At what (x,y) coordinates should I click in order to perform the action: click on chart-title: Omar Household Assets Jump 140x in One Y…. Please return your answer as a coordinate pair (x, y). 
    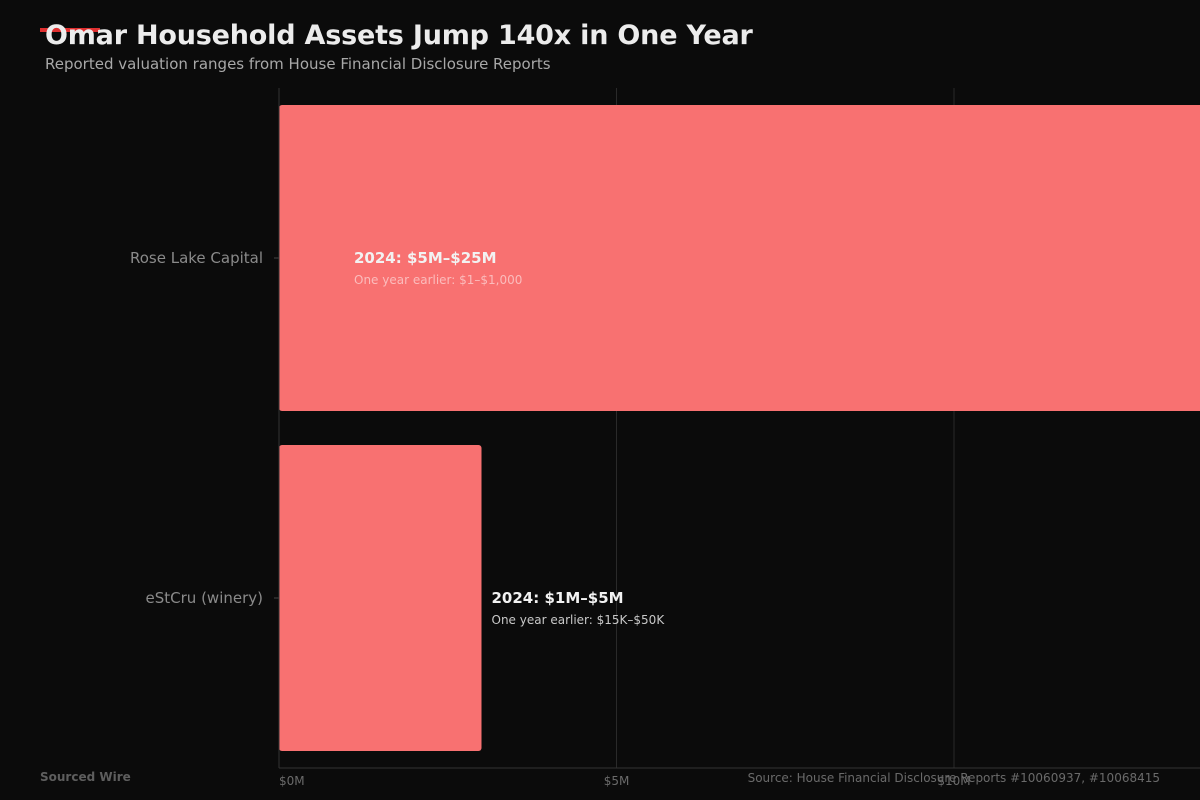
    Looking at the image, I should click on (399, 35).